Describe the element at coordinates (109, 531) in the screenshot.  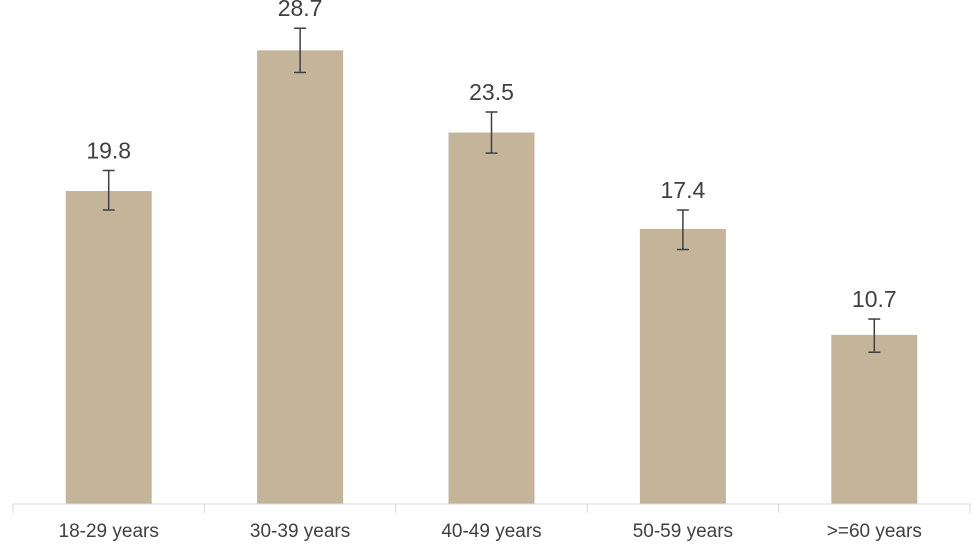
I see `x-tick-label-0: 18-29 years` at that location.